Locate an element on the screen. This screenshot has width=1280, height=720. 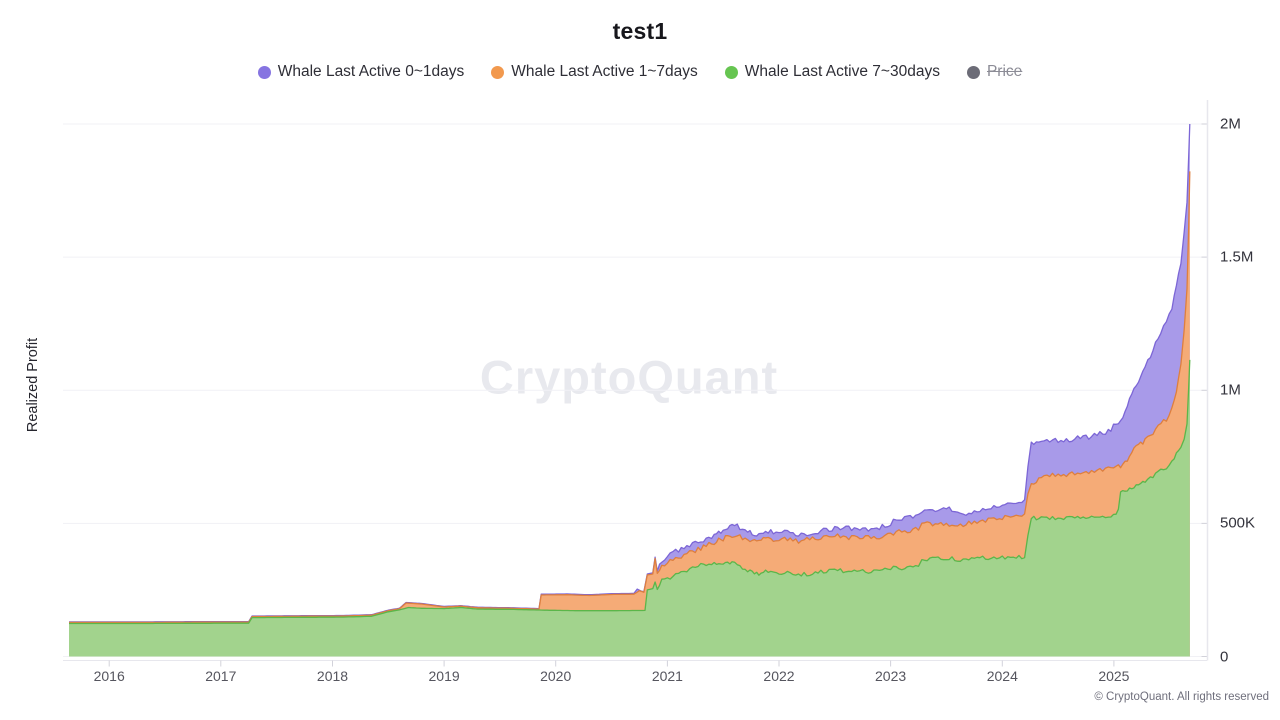
y-axis-tick-label: 1.5M is located at coordinates (1237, 257).